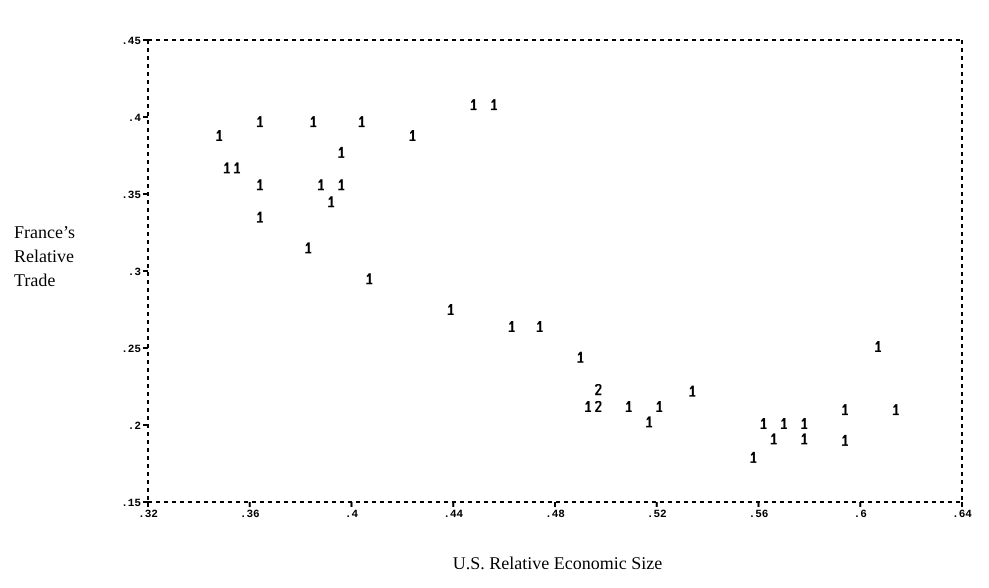  What do you see at coordinates (131, 196) in the screenshot?
I see `y-tick-label: .35` at bounding box center [131, 196].